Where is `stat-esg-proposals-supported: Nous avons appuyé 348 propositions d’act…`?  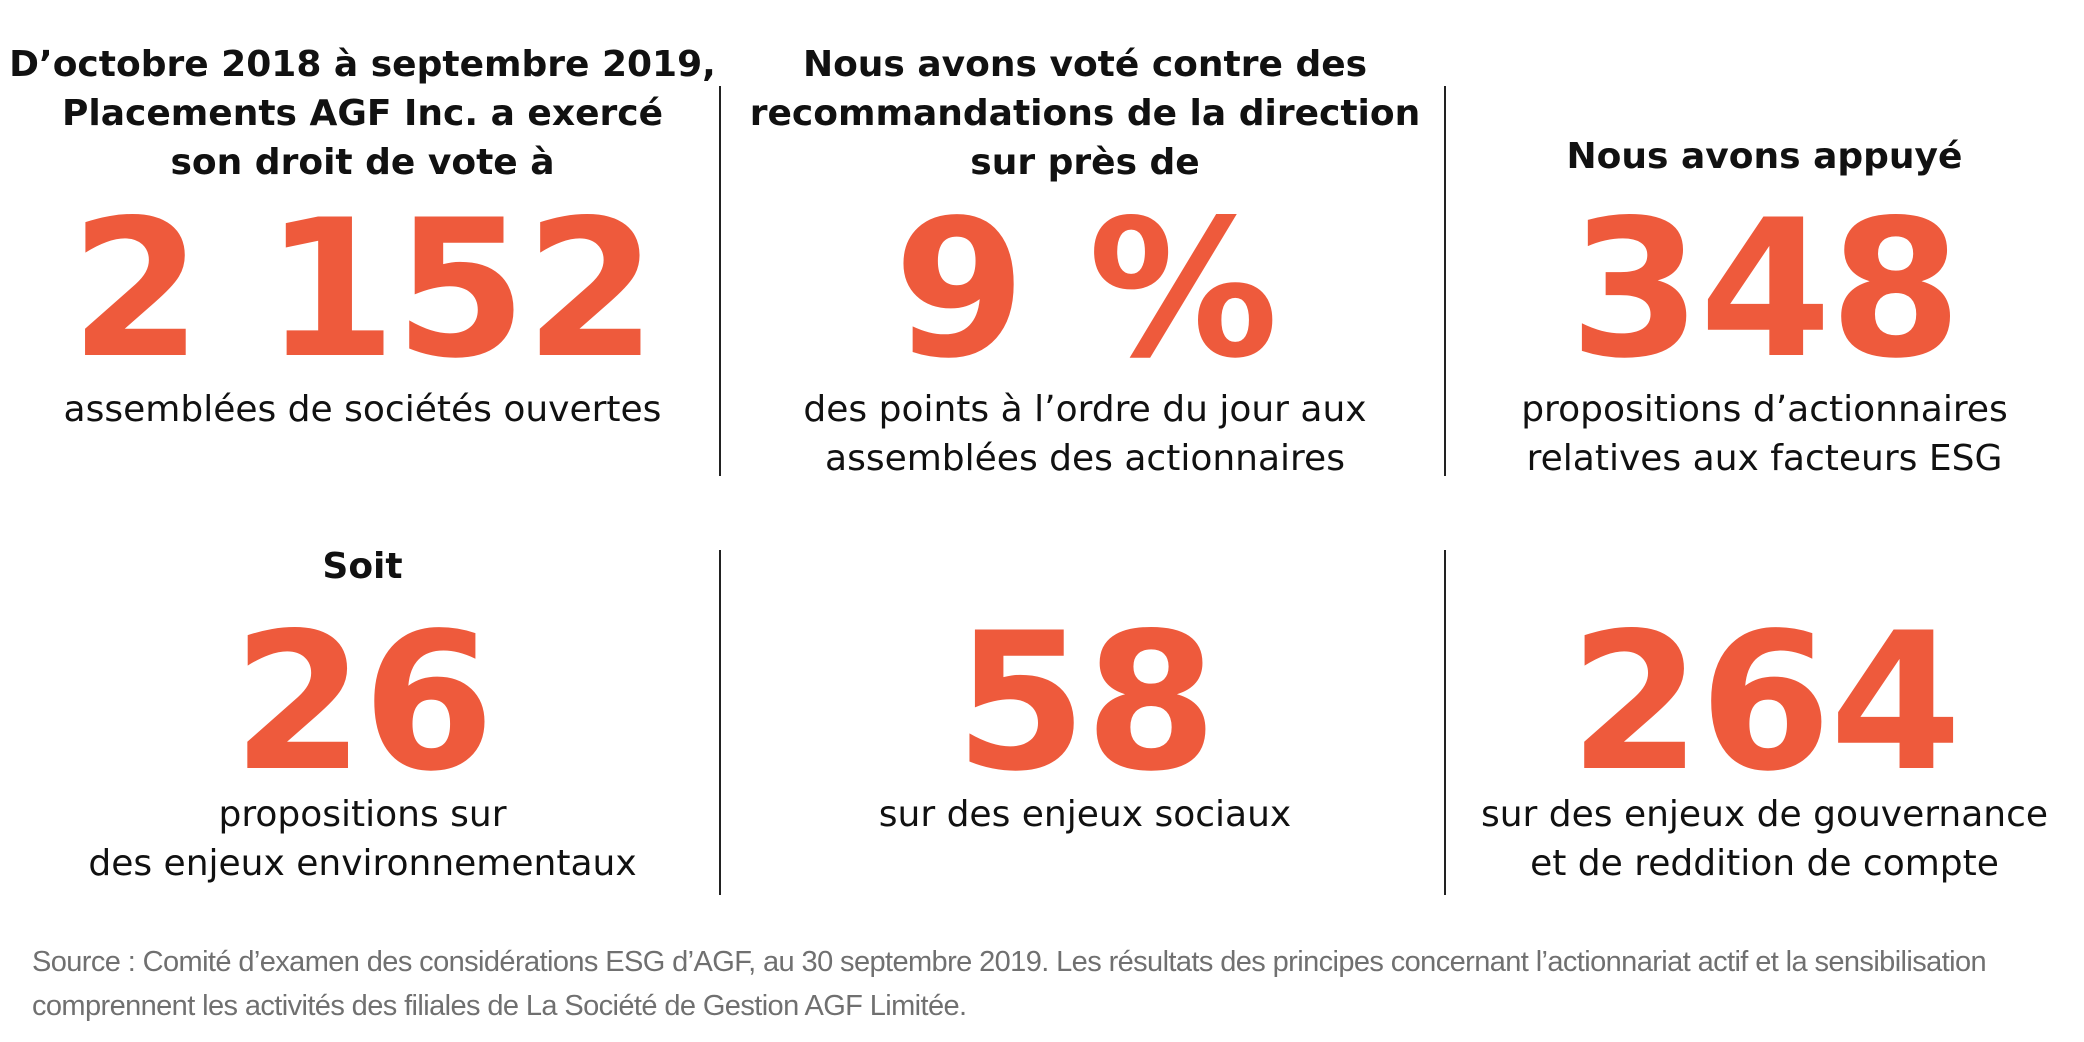 stat-esg-proposals-supported: Nous avons appuyé 348 propositions d’act… is located at coordinates (1764, 240).